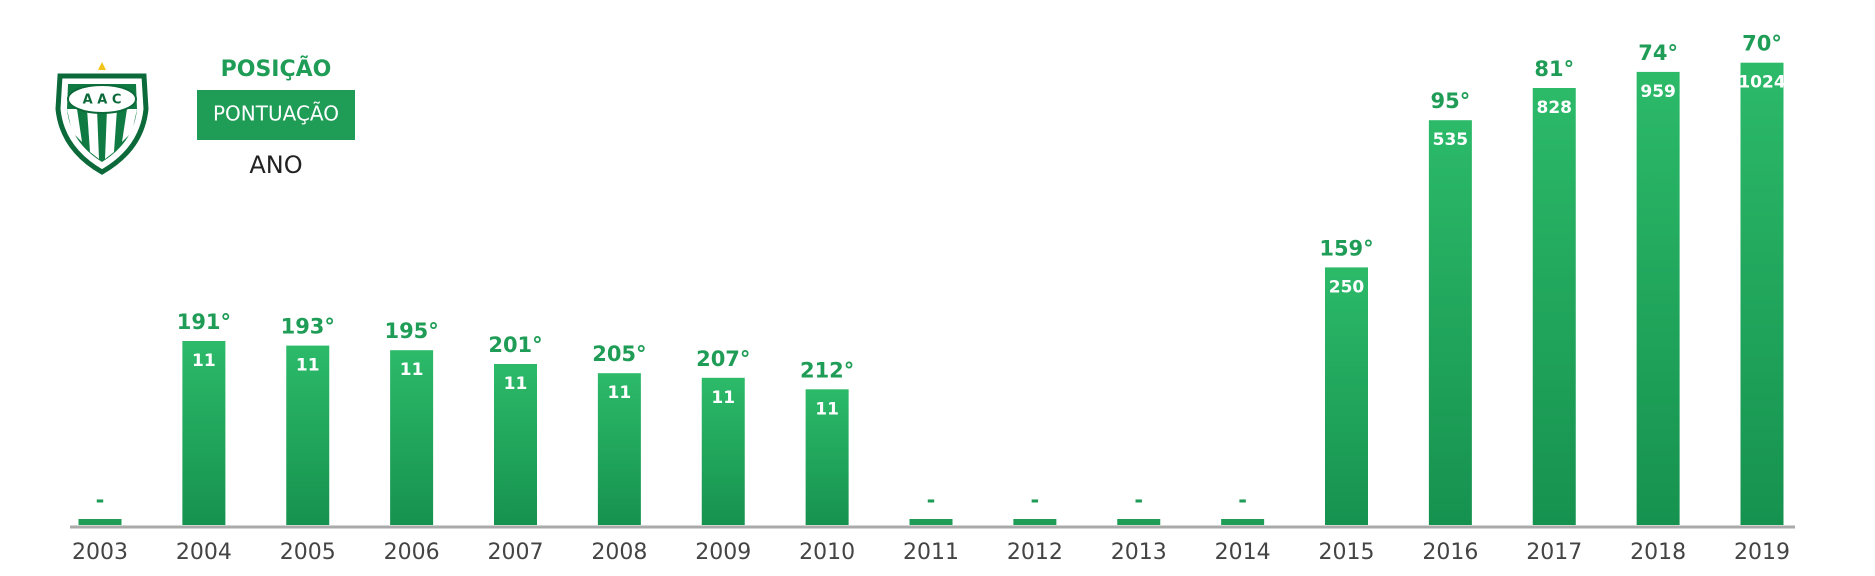  I want to click on x-tick-label: 2008, so click(619, 552).